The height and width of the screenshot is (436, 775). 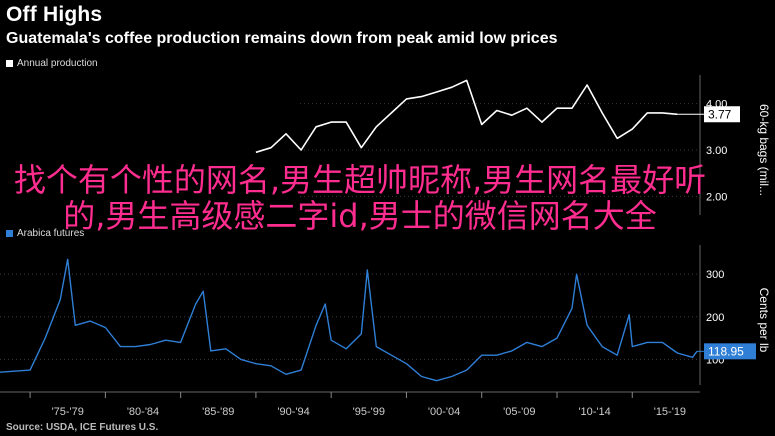 I want to click on legend-arabica: Arabica futures, so click(x=45, y=233).